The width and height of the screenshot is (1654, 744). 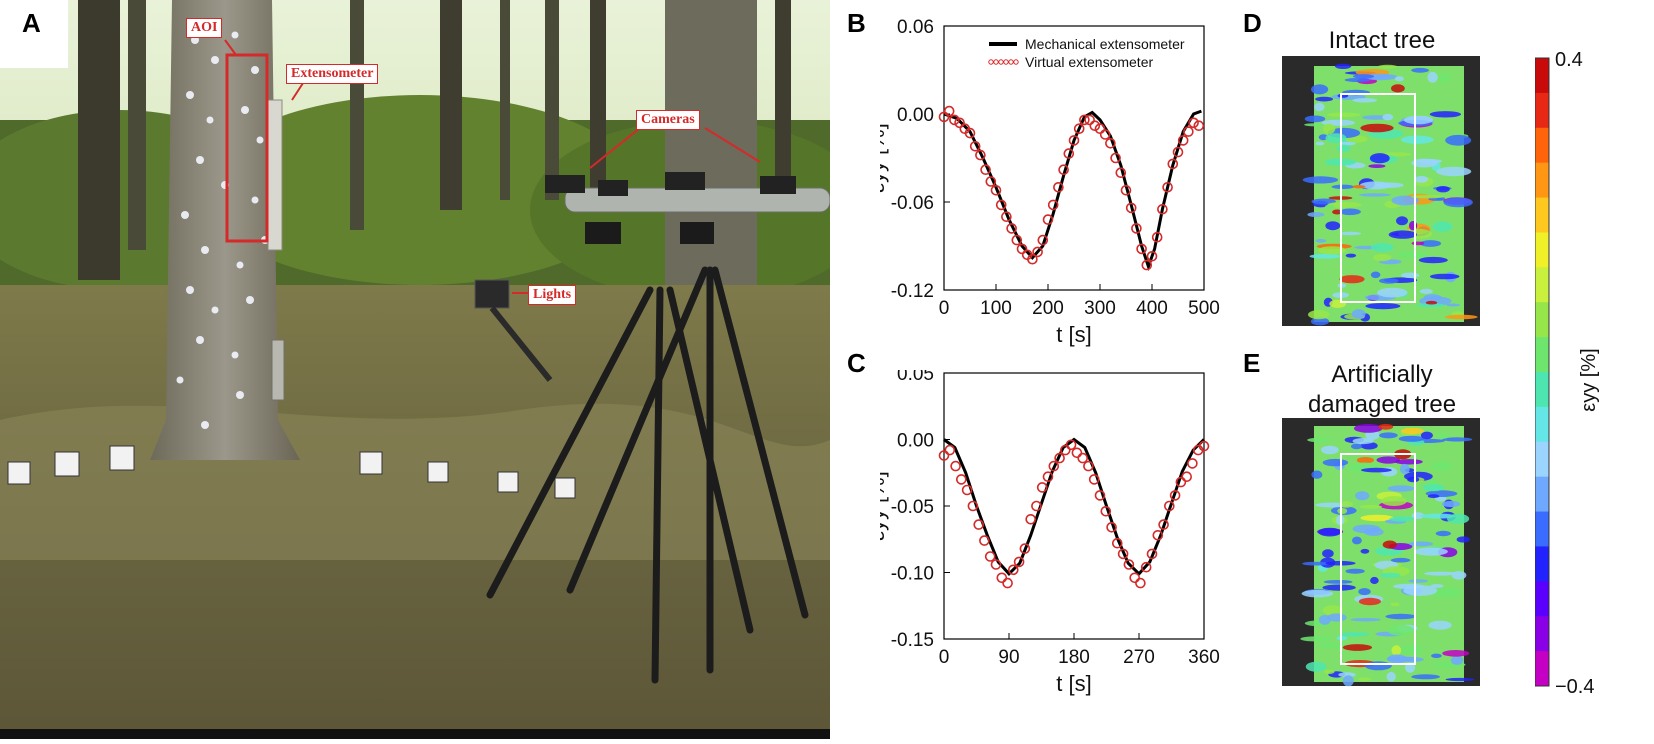 I want to click on cameras-label: Cameras, so click(x=668, y=120).